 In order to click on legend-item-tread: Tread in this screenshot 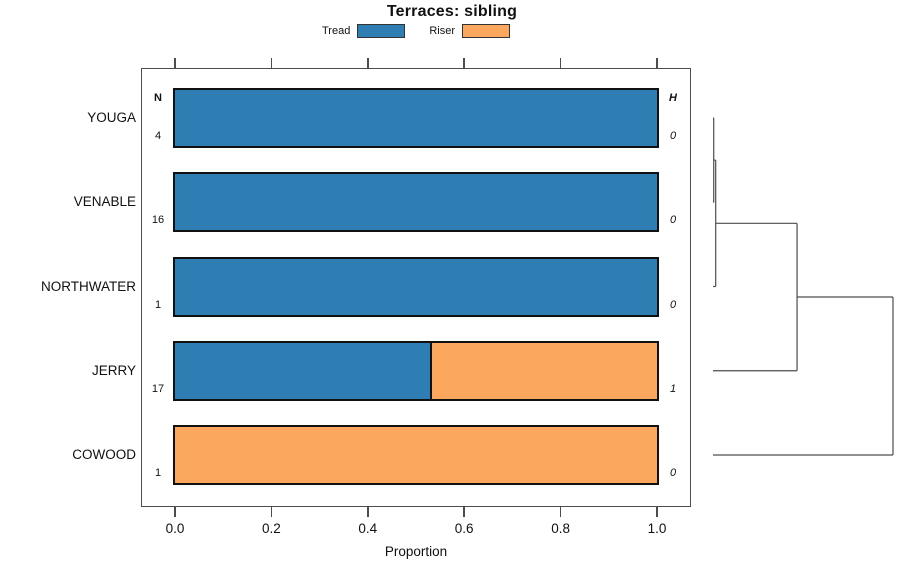, I will do `click(364, 31)`.